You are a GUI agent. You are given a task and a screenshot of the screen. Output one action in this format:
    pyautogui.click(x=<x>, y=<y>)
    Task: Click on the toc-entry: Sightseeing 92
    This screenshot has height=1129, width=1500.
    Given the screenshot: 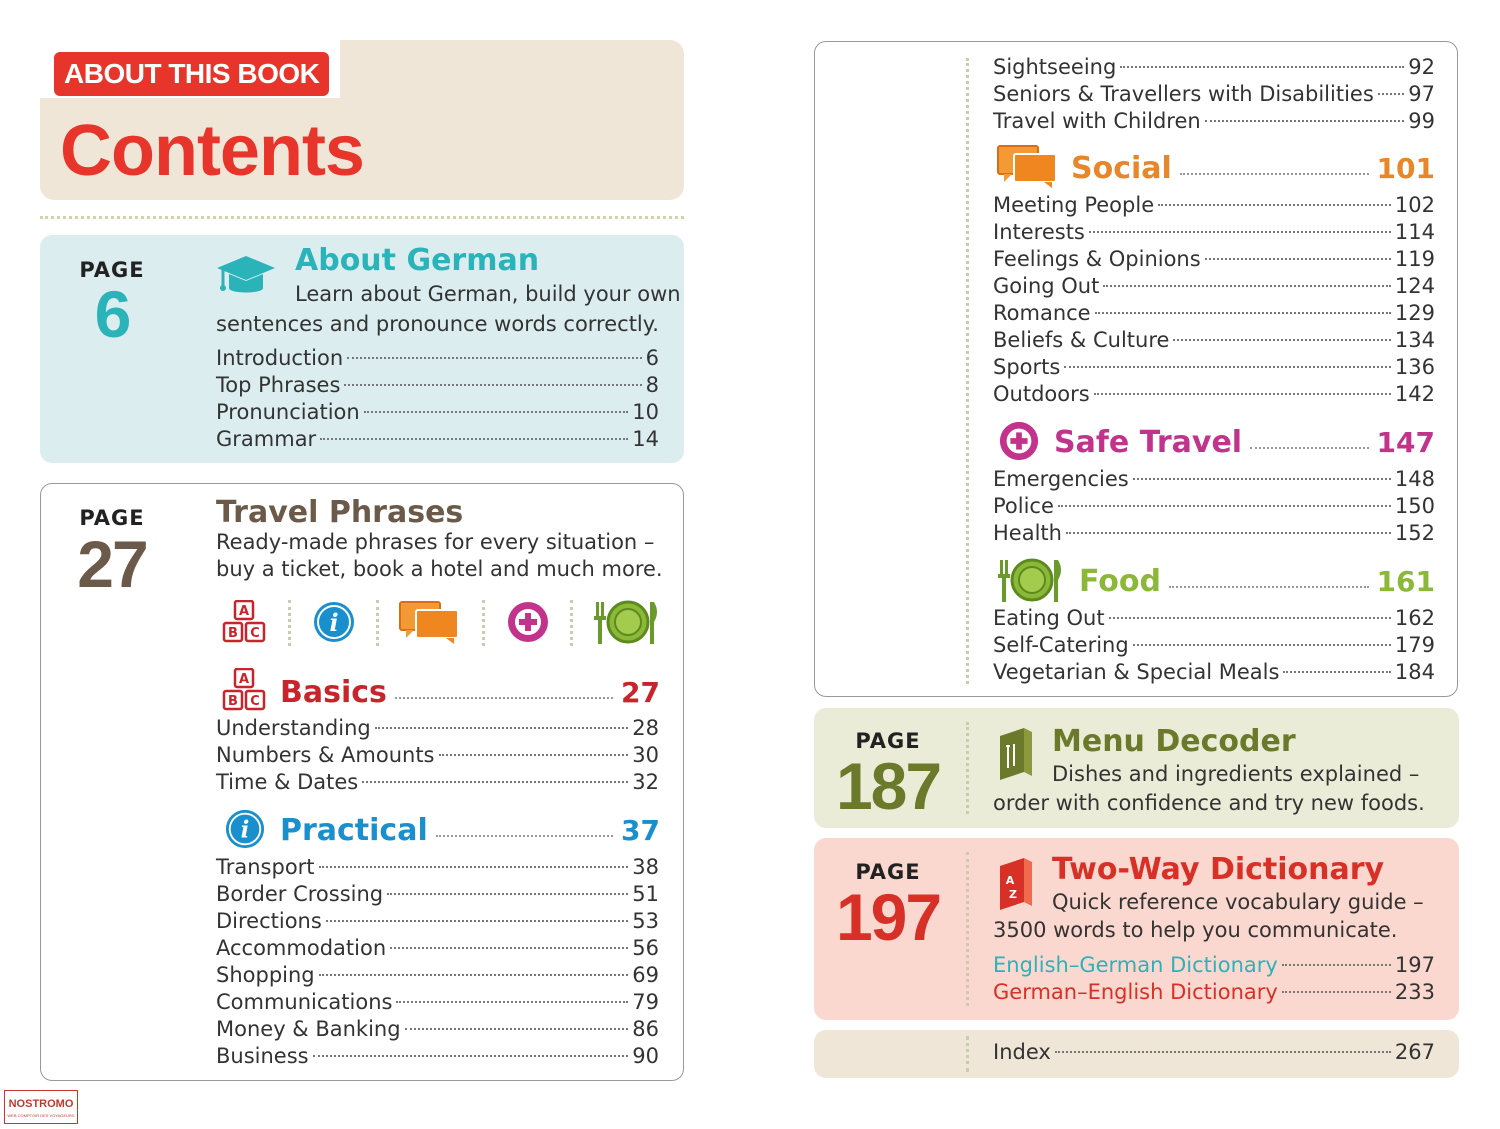 What is the action you would take?
    pyautogui.click(x=1214, y=67)
    